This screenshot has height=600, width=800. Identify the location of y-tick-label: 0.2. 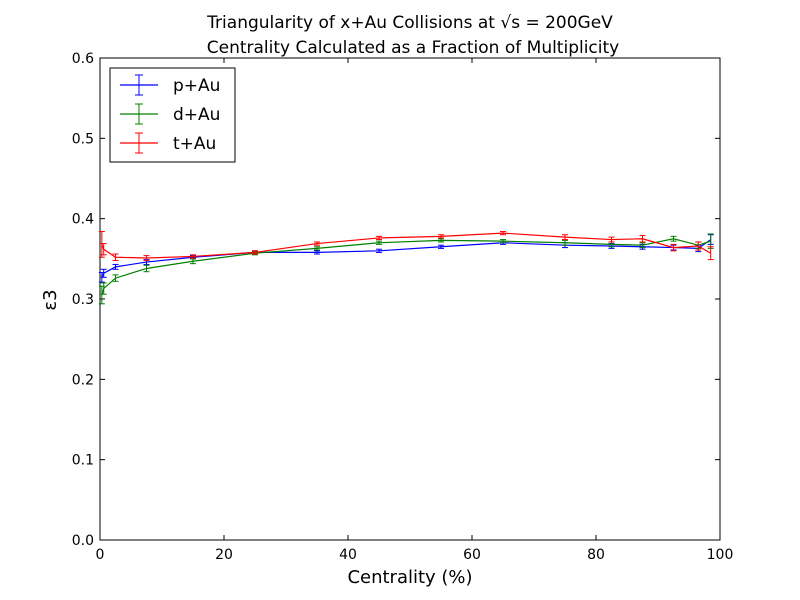
(83, 380).